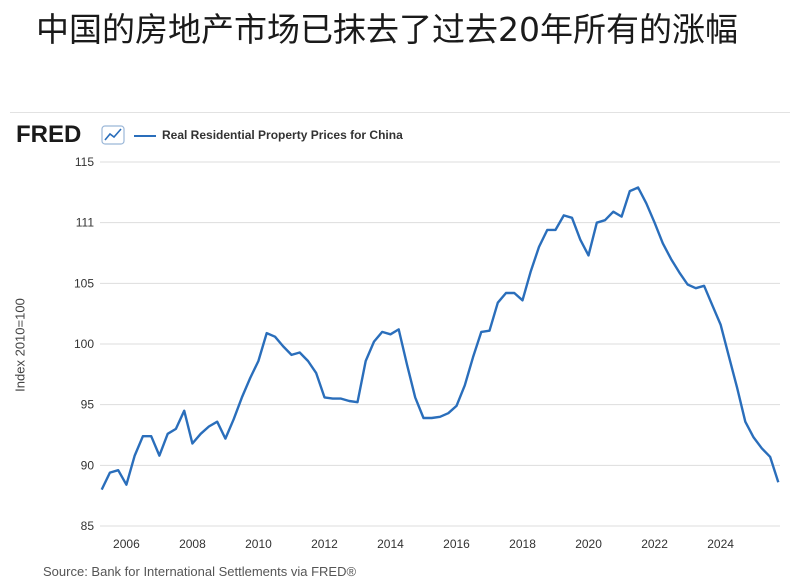  What do you see at coordinates (88, 465) in the screenshot?
I see `y-tick-label: 90` at bounding box center [88, 465].